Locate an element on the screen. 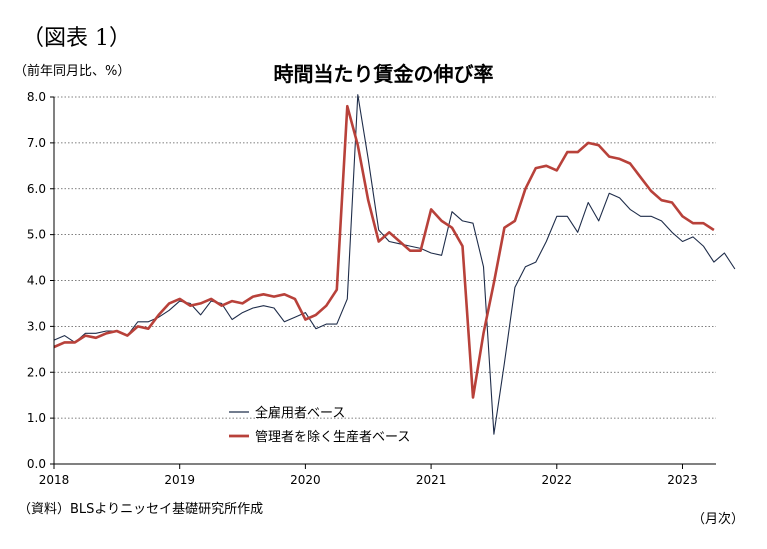 This screenshot has width=767, height=549. y-tick-label: 4.0 is located at coordinates (36, 281).